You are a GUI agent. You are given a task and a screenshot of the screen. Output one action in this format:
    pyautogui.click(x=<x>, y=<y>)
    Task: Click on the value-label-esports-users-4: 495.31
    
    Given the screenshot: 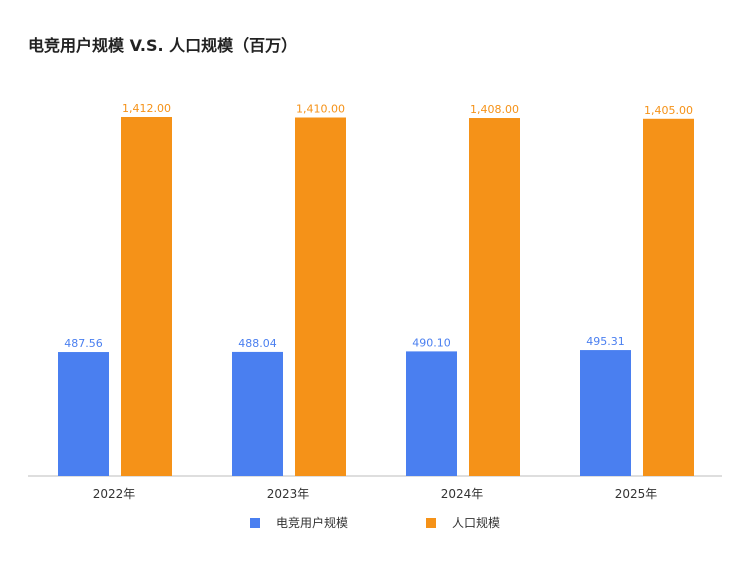 What is the action you would take?
    pyautogui.click(x=605, y=341)
    